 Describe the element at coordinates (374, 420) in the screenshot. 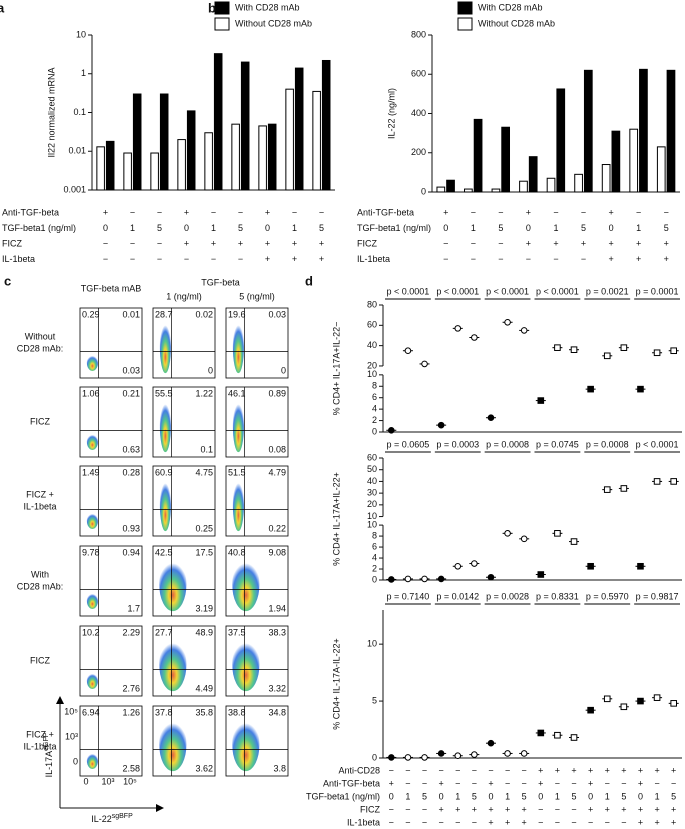

I see `y-tick-label: 2` at that location.